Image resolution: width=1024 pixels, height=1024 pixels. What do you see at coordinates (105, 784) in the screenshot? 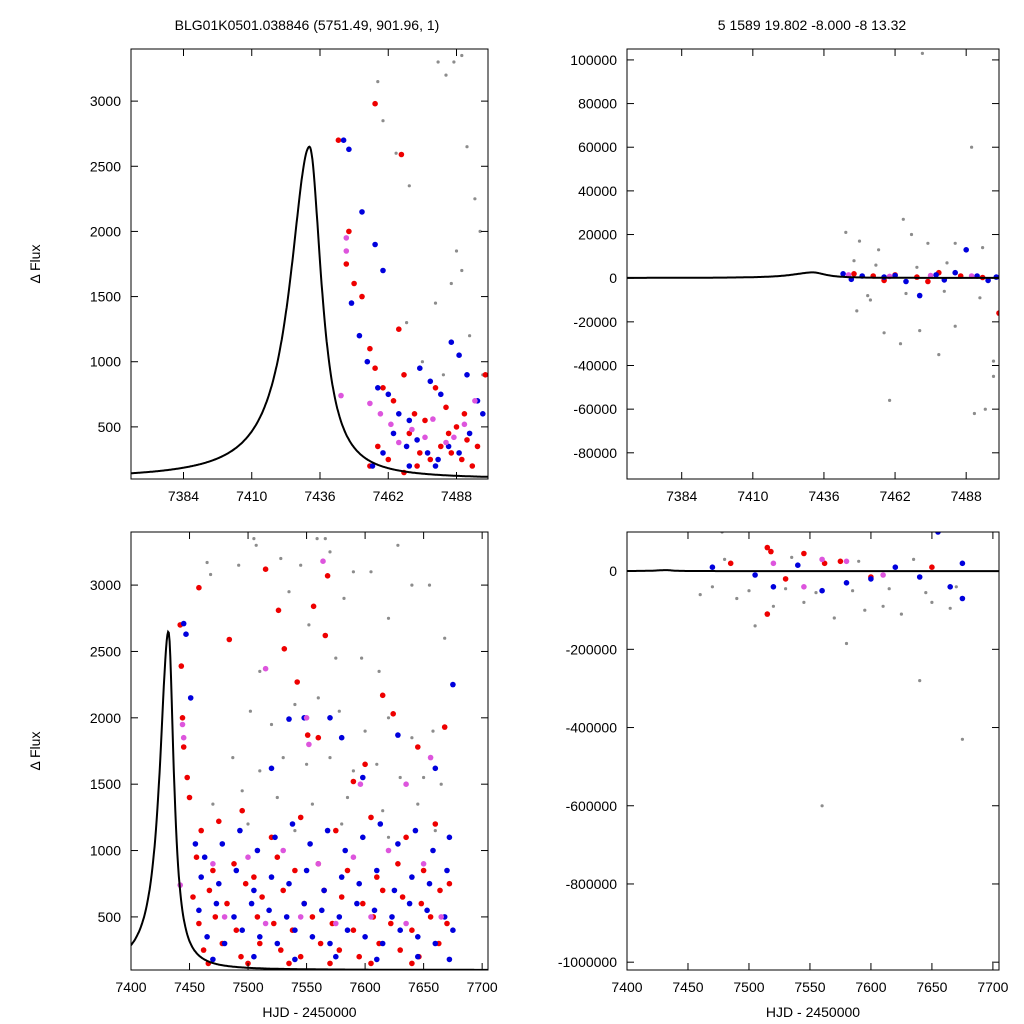
I see `y-tick-label: 1500` at bounding box center [105, 784].